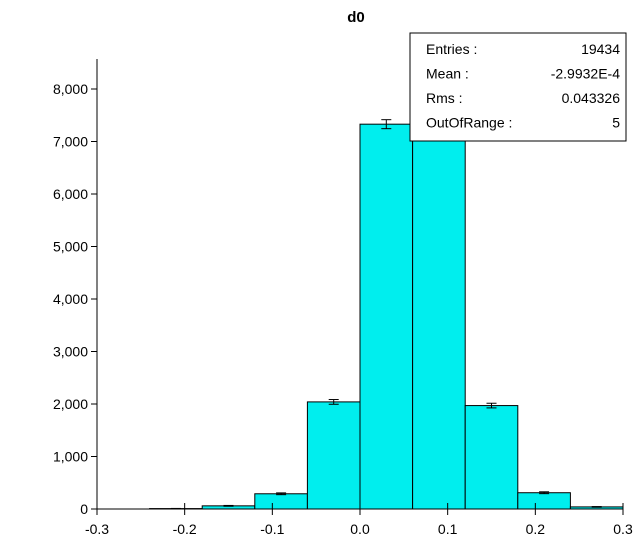  What do you see at coordinates (70, 142) in the screenshot?
I see `y-tick-label: 7,000` at bounding box center [70, 142].